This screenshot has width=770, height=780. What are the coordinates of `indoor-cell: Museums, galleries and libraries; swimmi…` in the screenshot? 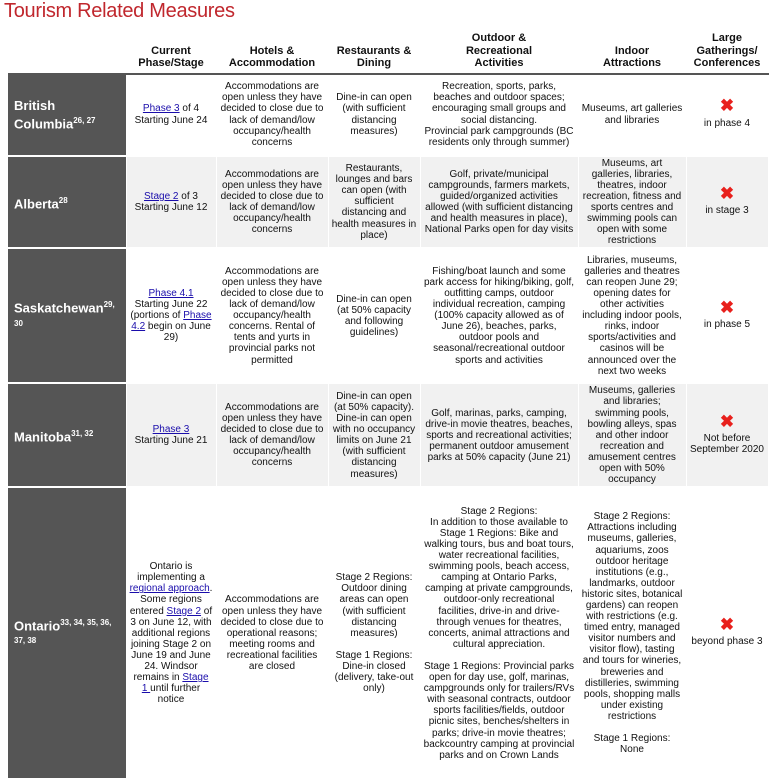 It's located at (632, 436).